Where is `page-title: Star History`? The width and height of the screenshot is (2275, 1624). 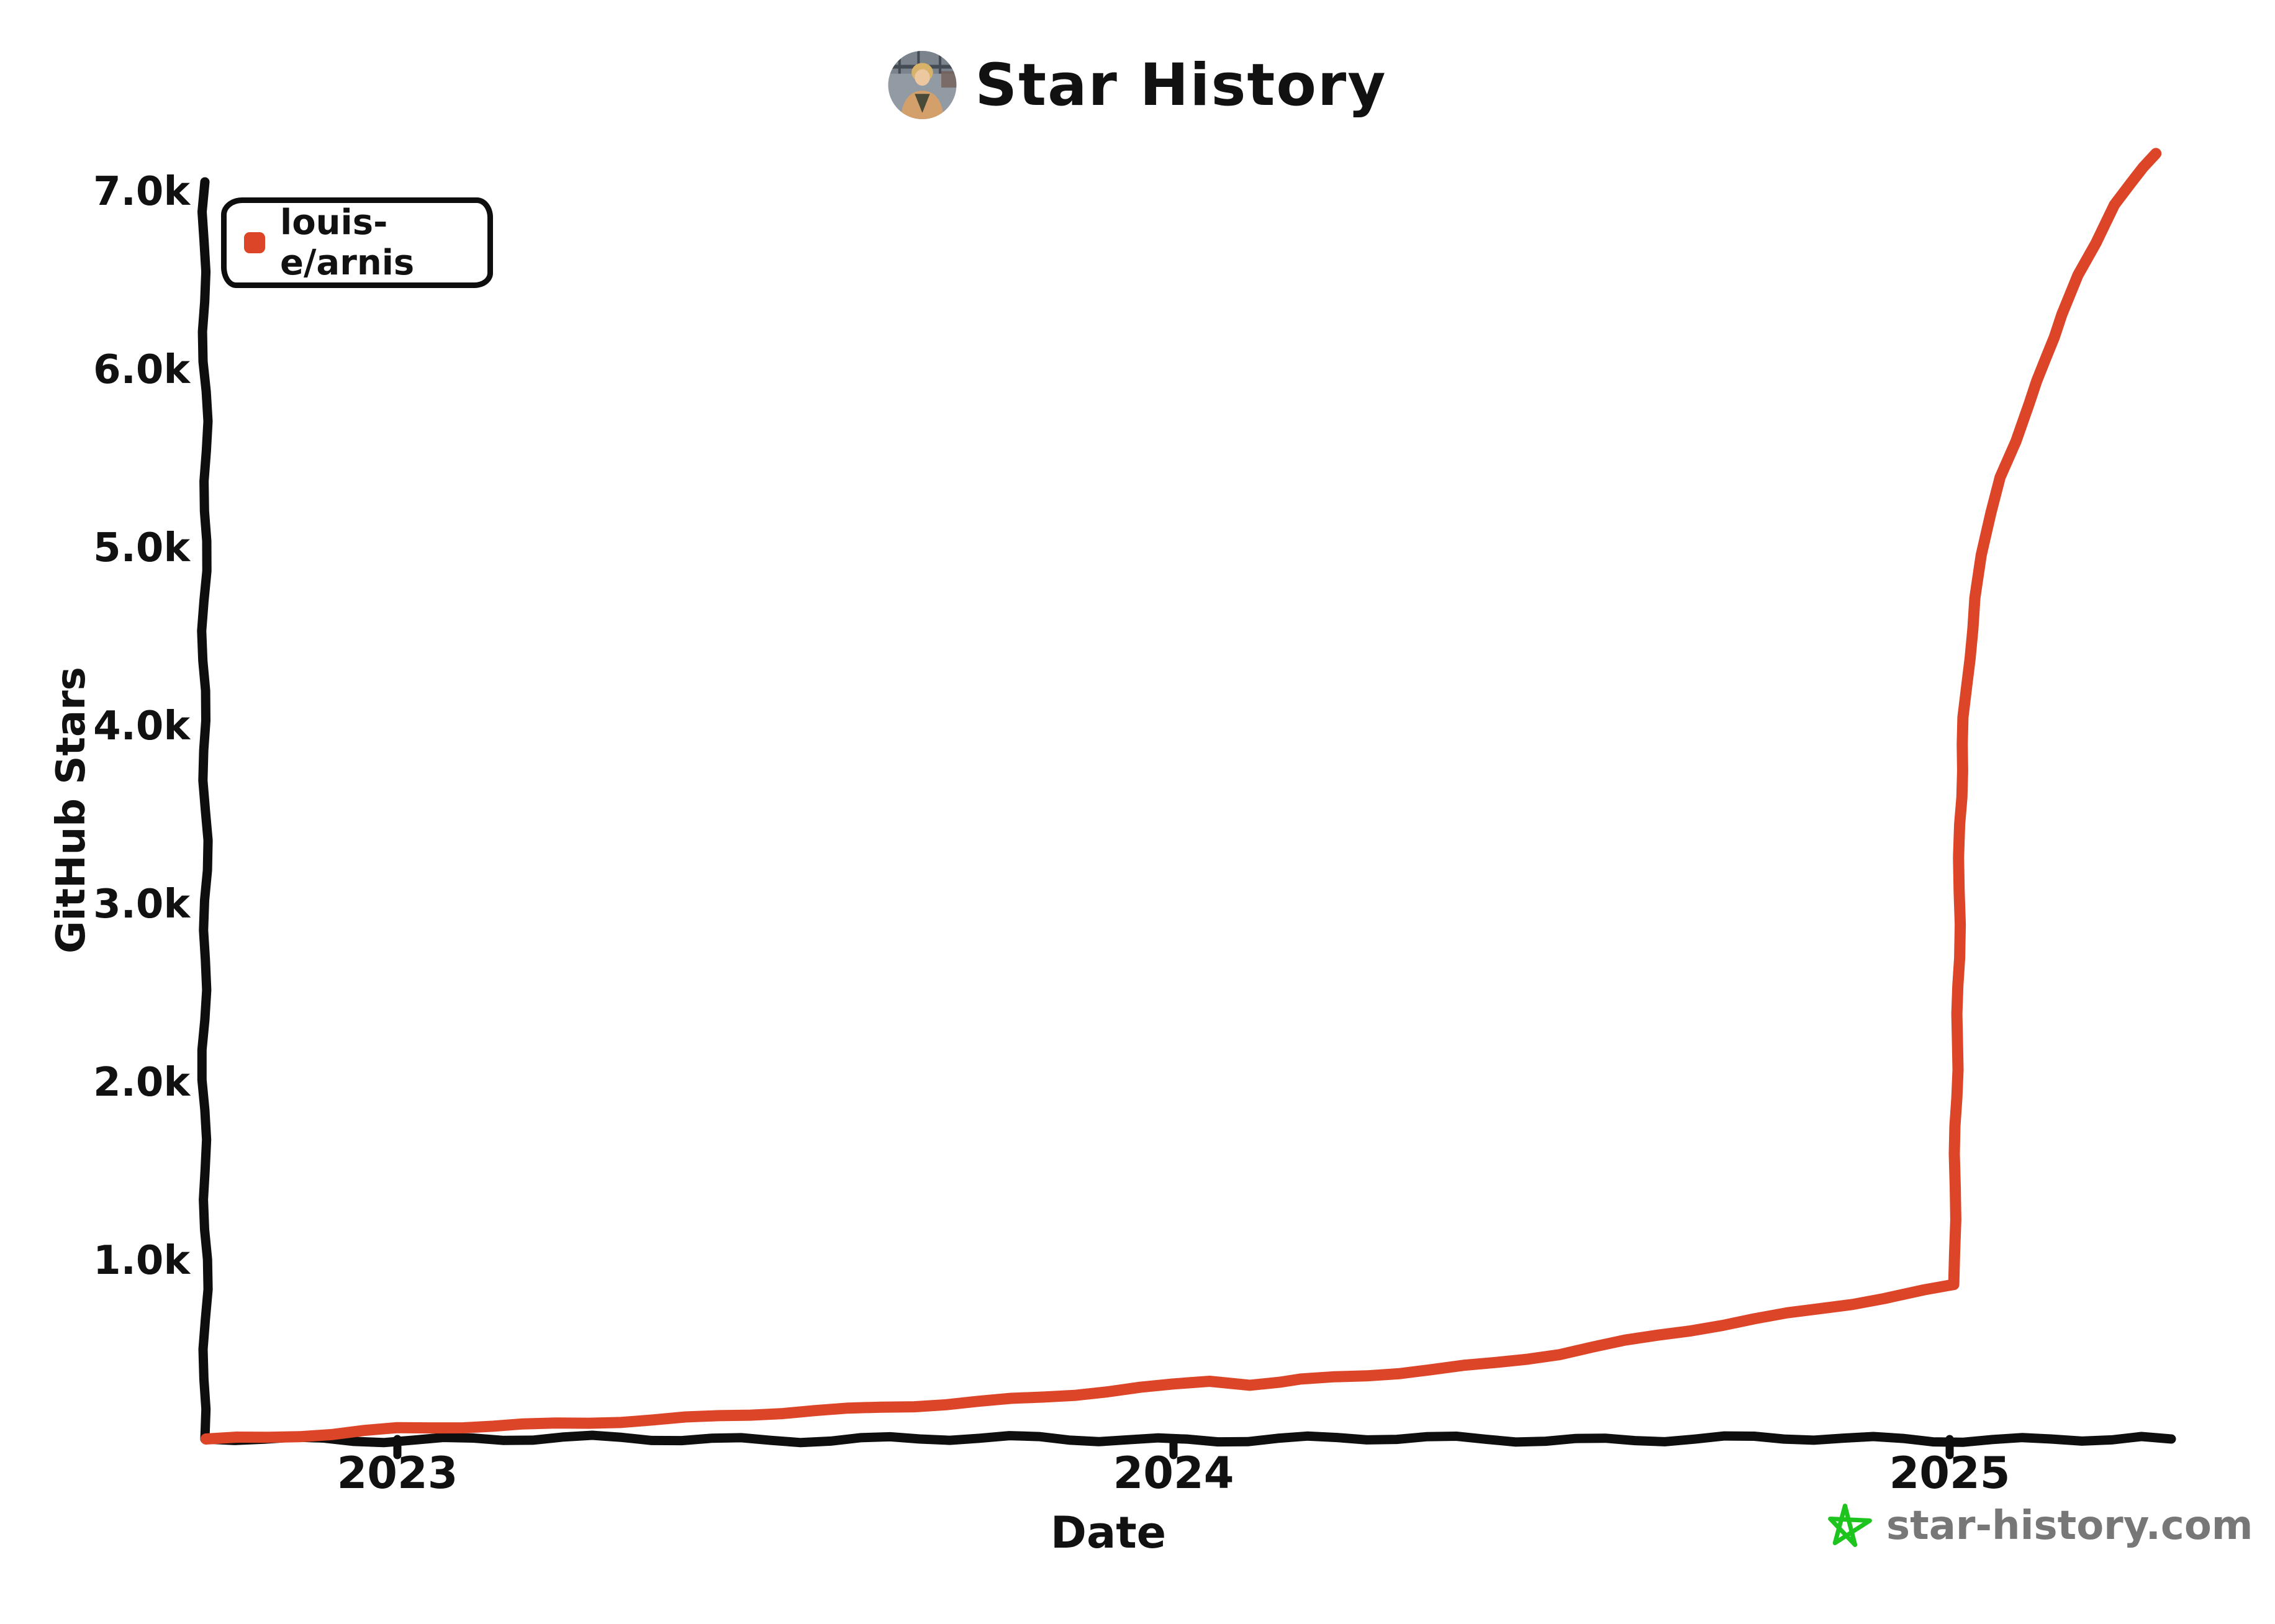 page-title: Star History is located at coordinates (1181, 85).